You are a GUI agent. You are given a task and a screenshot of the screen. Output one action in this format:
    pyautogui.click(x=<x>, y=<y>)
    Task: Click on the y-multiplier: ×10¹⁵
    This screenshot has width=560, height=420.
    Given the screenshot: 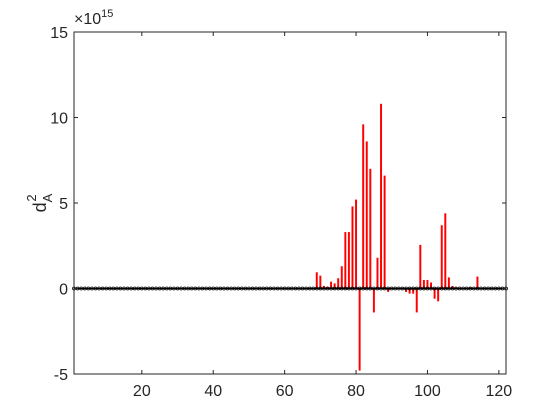 What is the action you would take?
    pyautogui.click(x=93, y=18)
    